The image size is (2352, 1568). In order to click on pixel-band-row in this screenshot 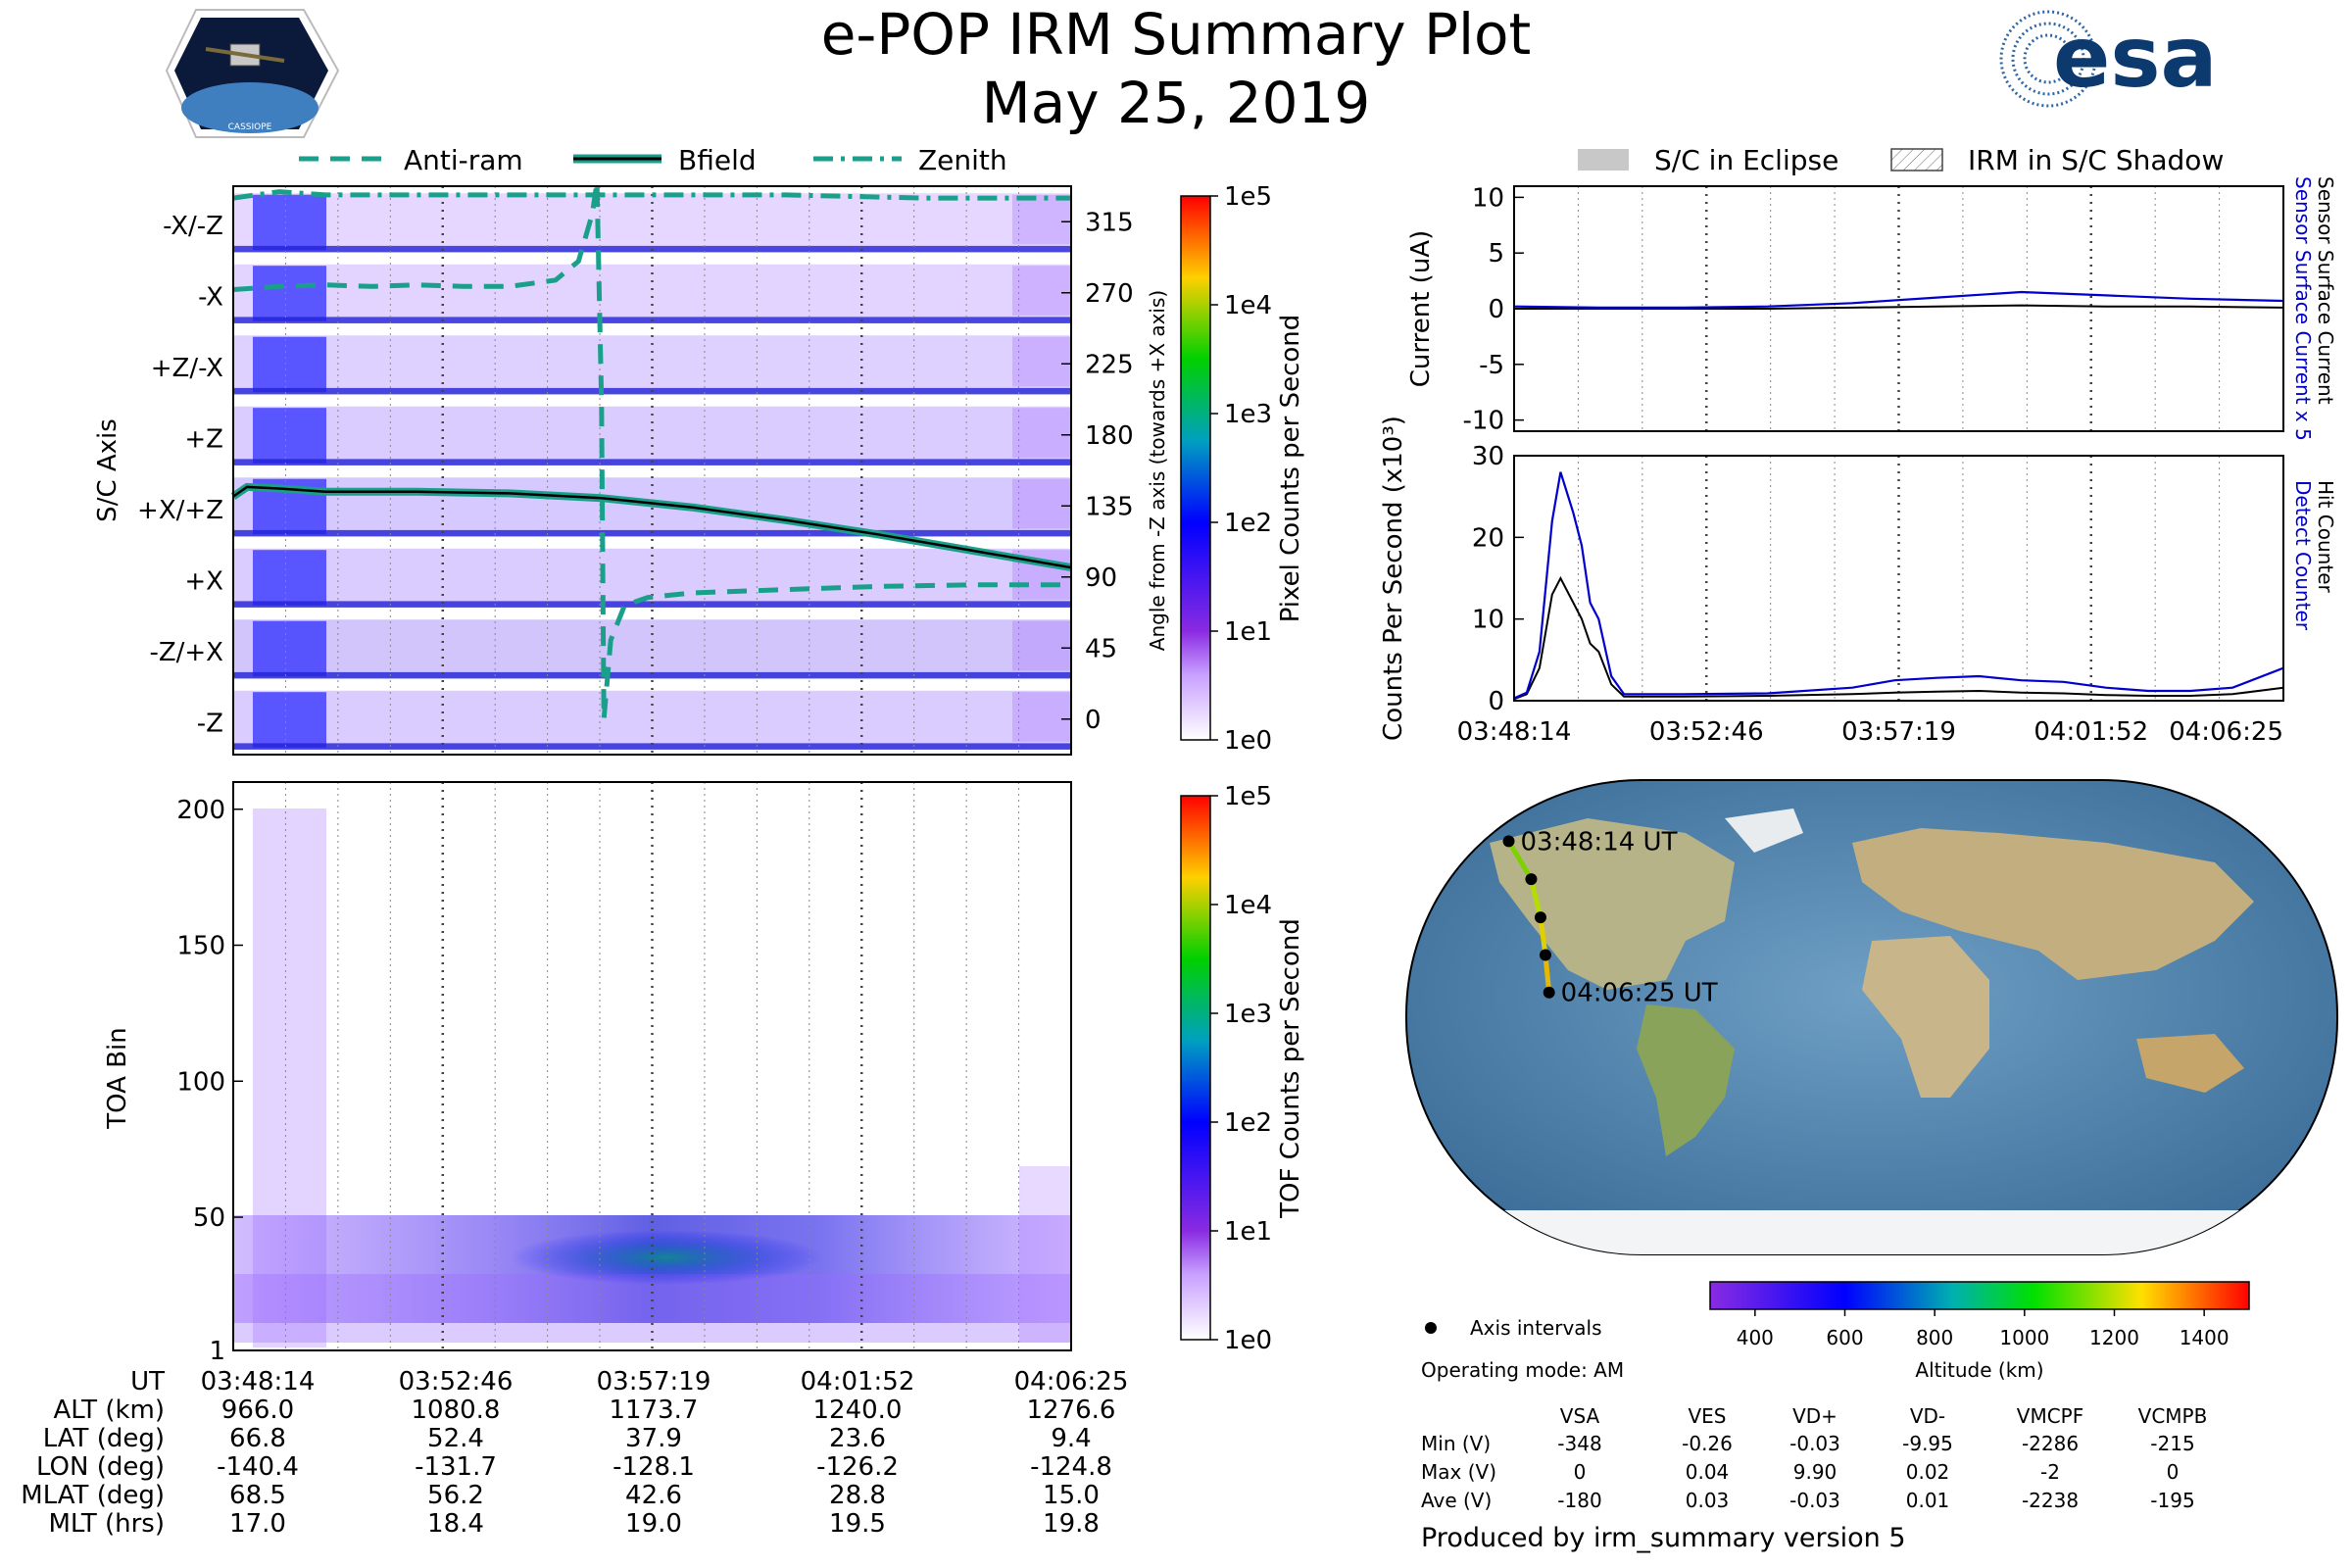, I will do `click(652, 436)`.